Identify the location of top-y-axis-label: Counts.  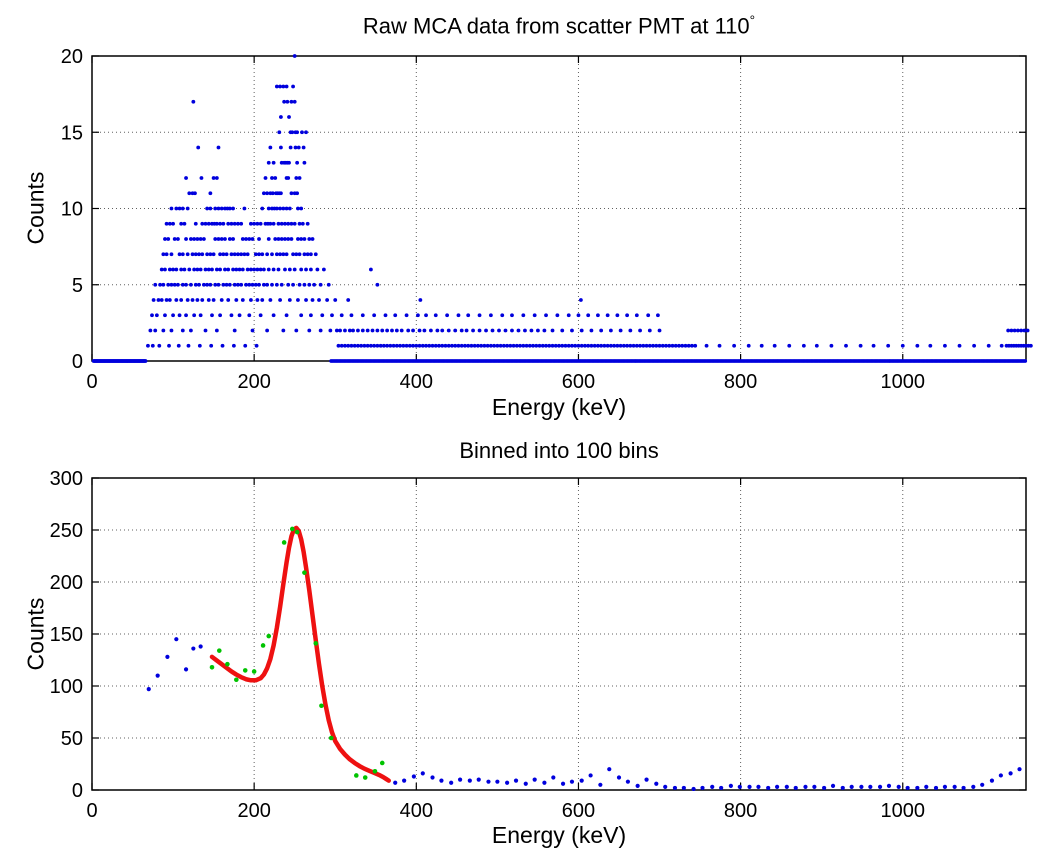
(35, 208).